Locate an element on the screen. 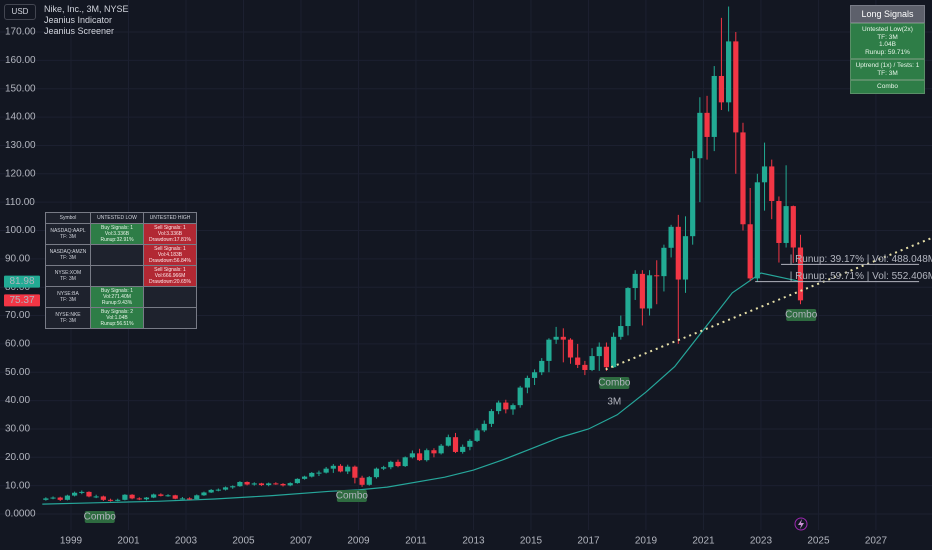  y-tick-label: 50.00 is located at coordinates (17, 372).